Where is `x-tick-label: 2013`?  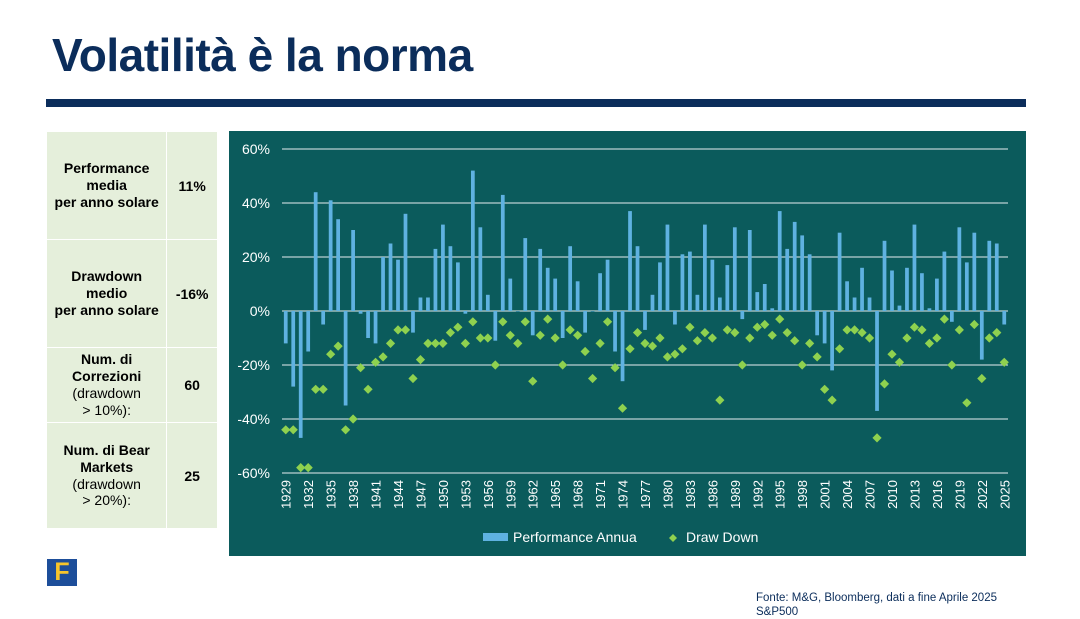 x-tick-label: 2013 is located at coordinates (914, 494).